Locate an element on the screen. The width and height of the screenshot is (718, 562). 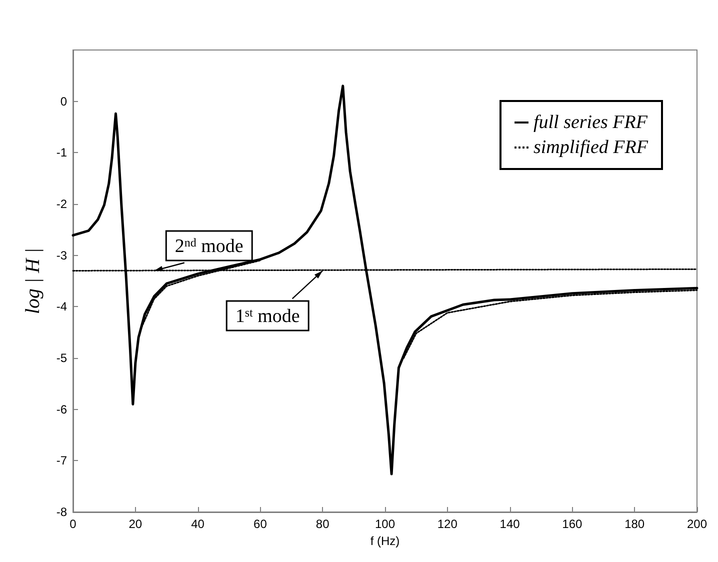
y-tick-label: -5 is located at coordinates (62, 358).